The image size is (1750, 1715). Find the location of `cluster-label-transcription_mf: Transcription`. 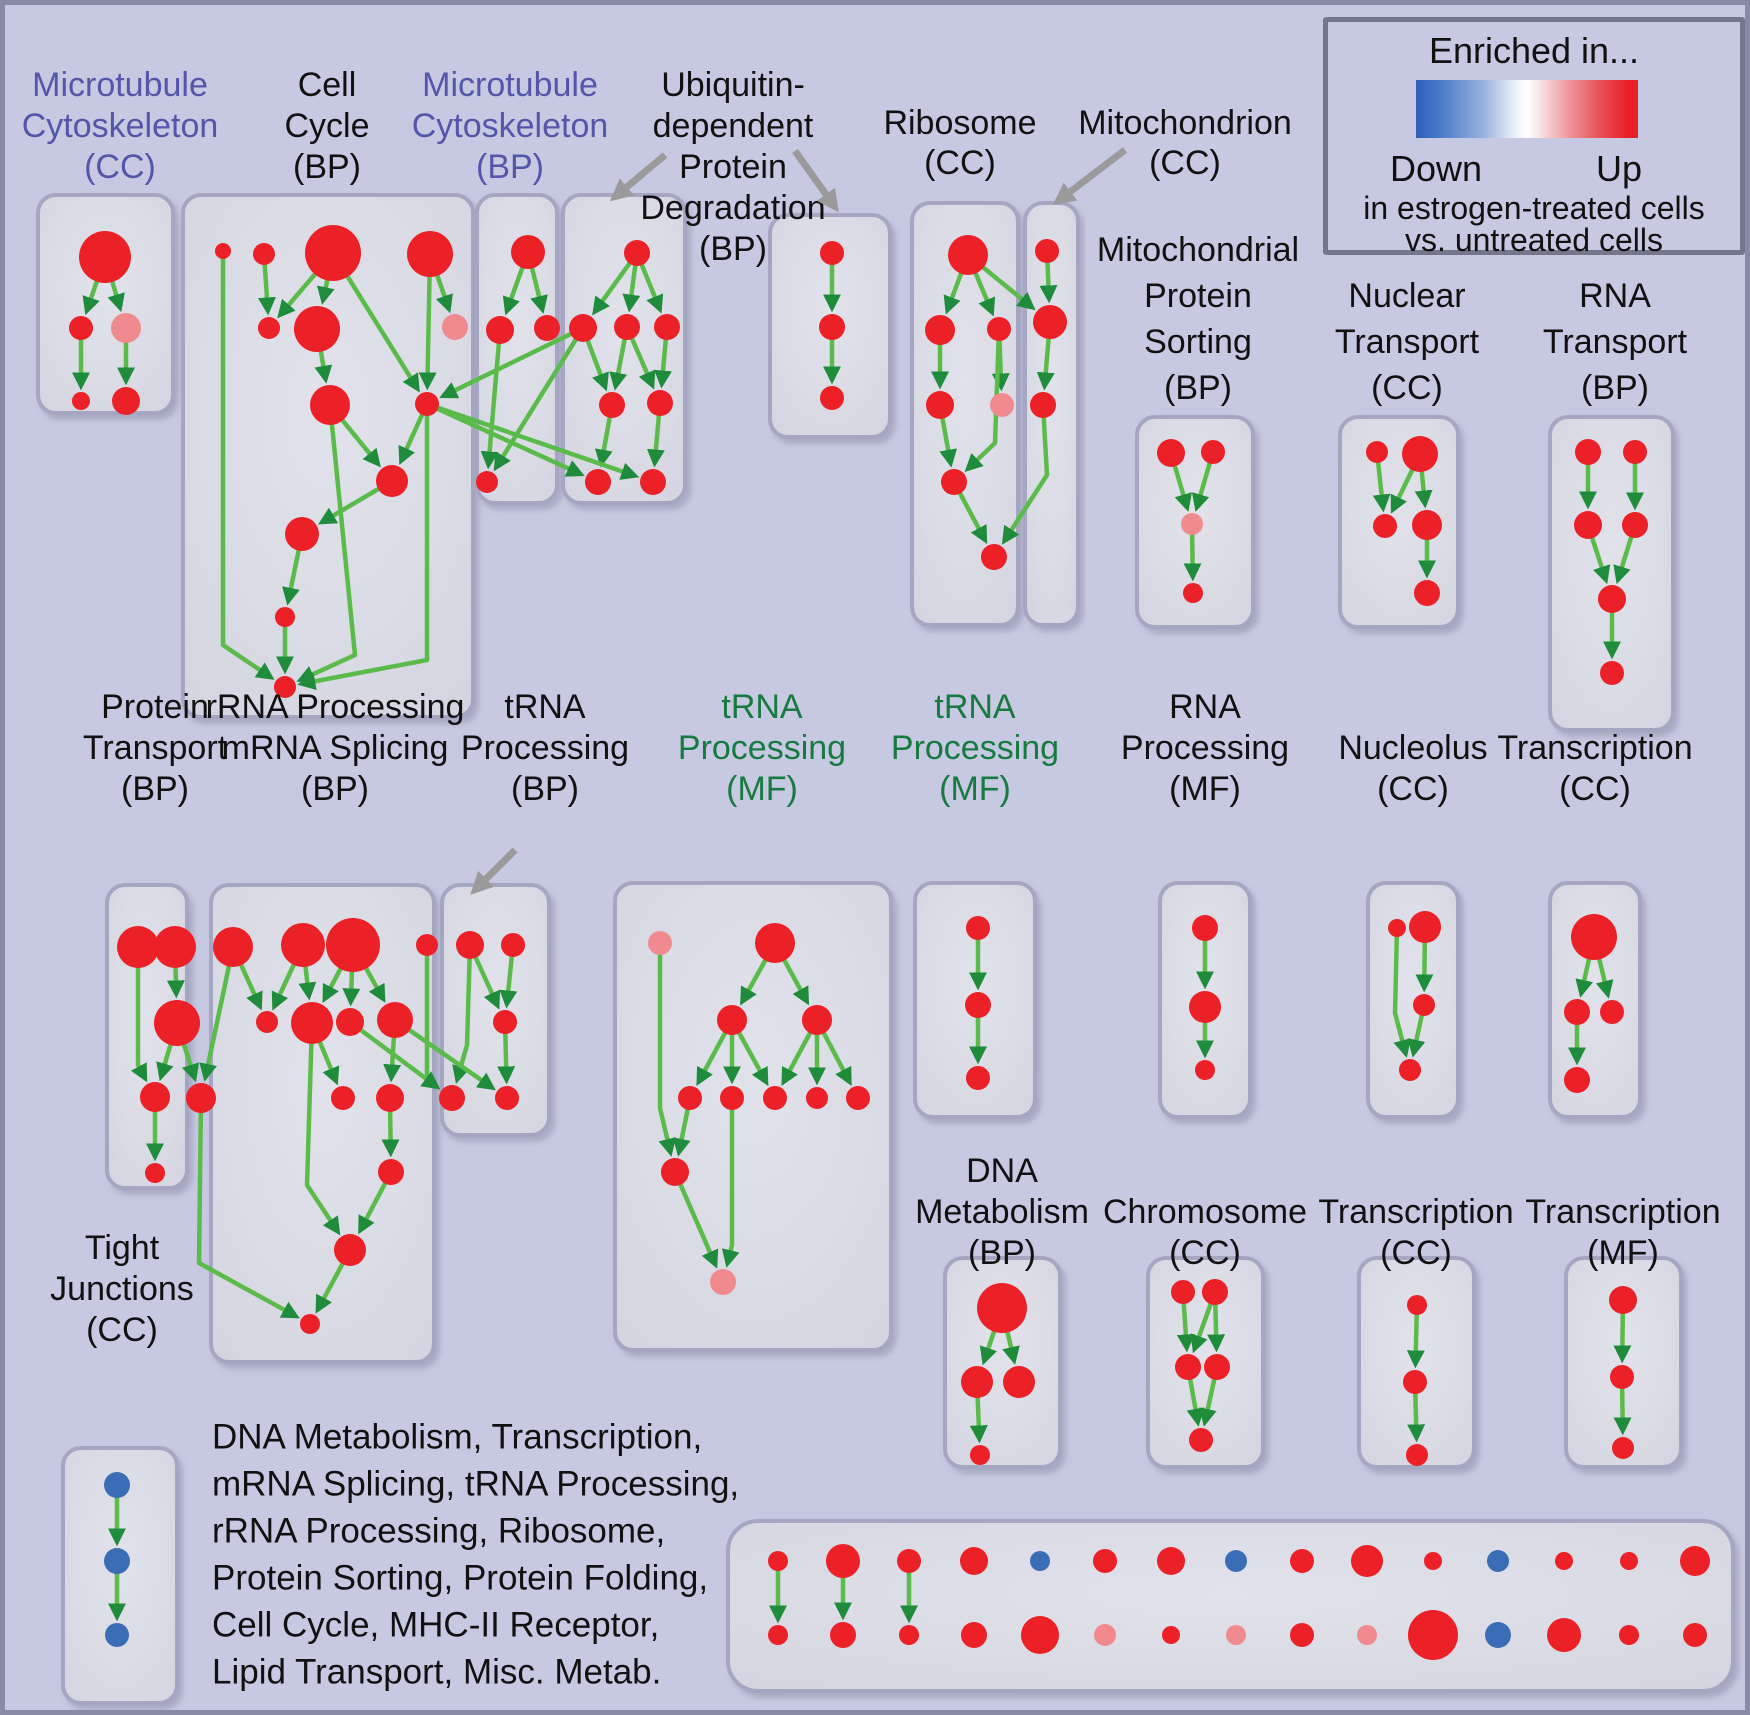

cluster-label-transcription_mf: Transcription is located at coordinates (1622, 1212).